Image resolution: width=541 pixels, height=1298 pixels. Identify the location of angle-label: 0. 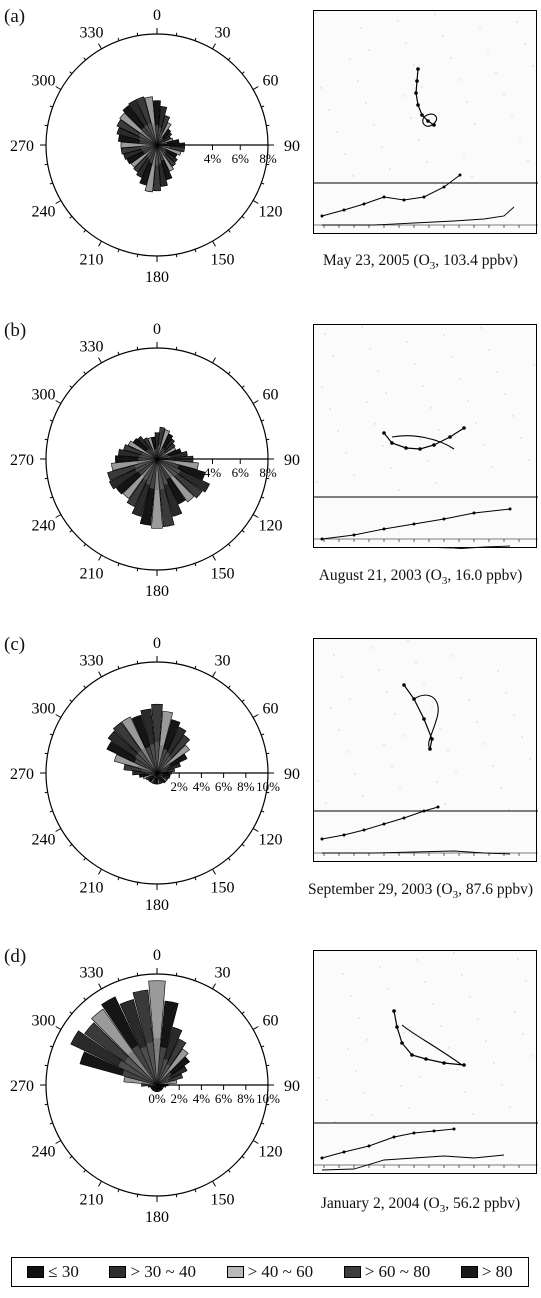
(157, 955).